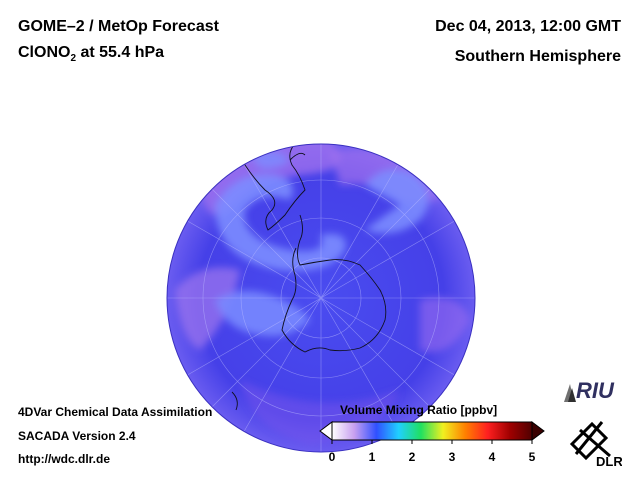 This screenshot has width=640, height=480. What do you see at coordinates (609, 461) in the screenshot?
I see `dlr-logo-text: DLR` at bounding box center [609, 461].